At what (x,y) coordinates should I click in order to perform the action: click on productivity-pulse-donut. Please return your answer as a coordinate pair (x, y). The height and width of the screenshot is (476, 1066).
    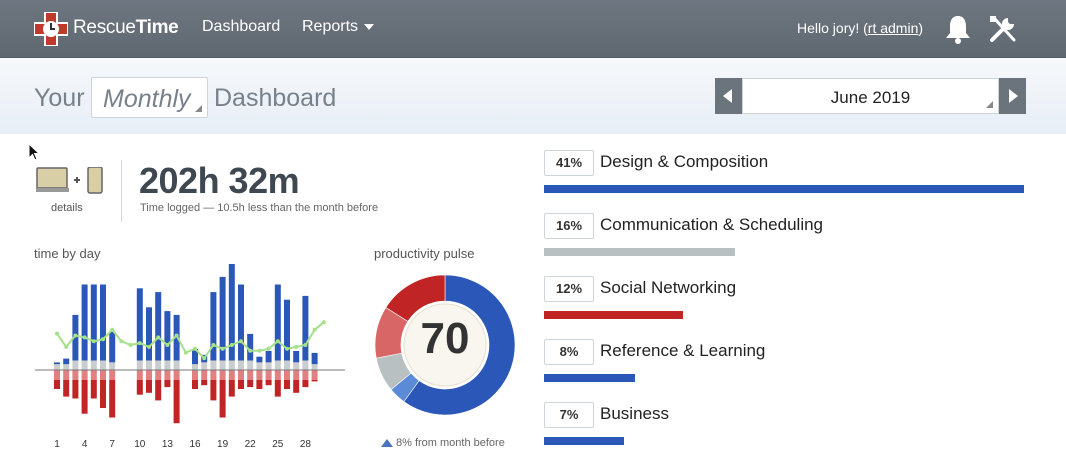
    Looking at the image, I should click on (445, 345).